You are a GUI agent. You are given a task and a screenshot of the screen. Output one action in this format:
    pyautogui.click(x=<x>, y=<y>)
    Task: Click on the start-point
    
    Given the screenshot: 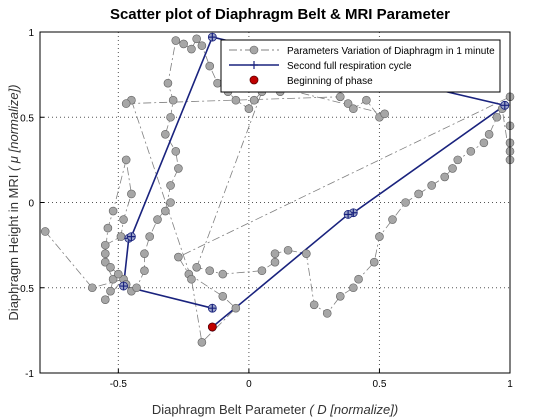 What is the action you would take?
    pyautogui.click(x=212, y=327)
    